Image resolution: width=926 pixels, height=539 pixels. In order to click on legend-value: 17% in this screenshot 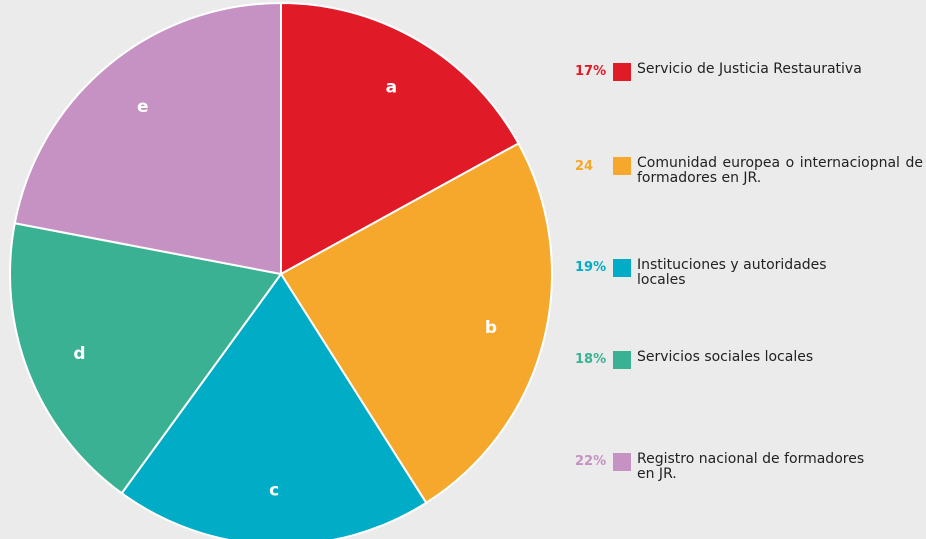, I will do `click(591, 71)`.